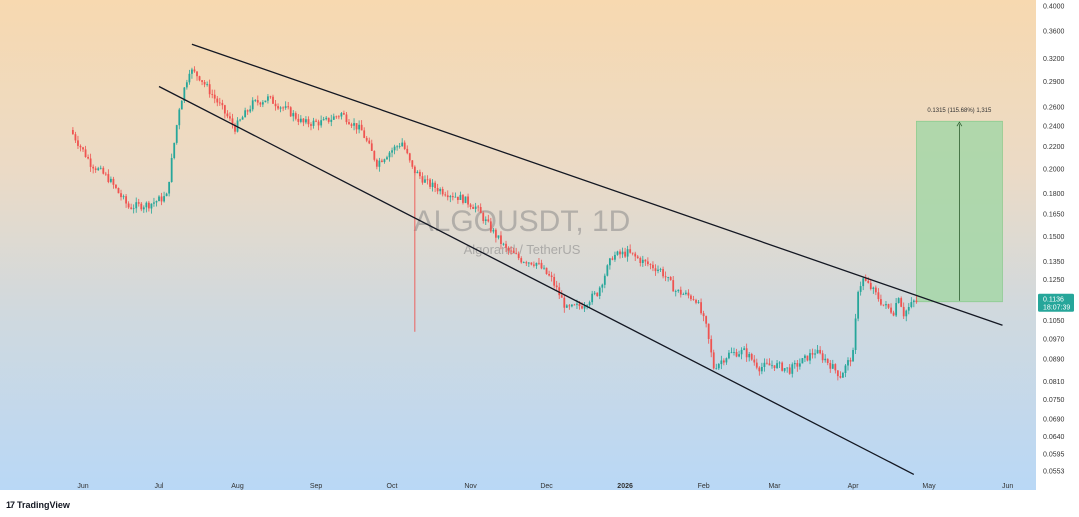  Describe the element at coordinates (1054, 472) in the screenshot. I see `price-tick-label: 0.0553` at that location.